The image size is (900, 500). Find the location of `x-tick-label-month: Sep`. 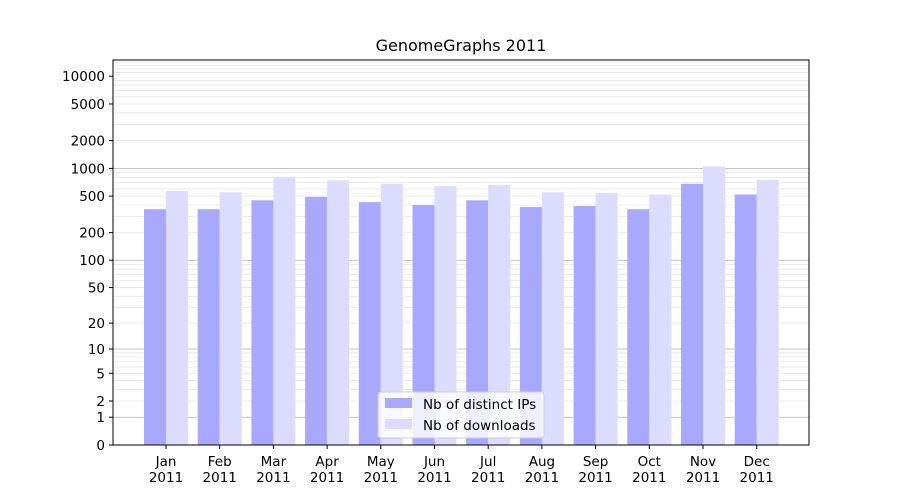

x-tick-label-month: Sep is located at coordinates (595, 462).